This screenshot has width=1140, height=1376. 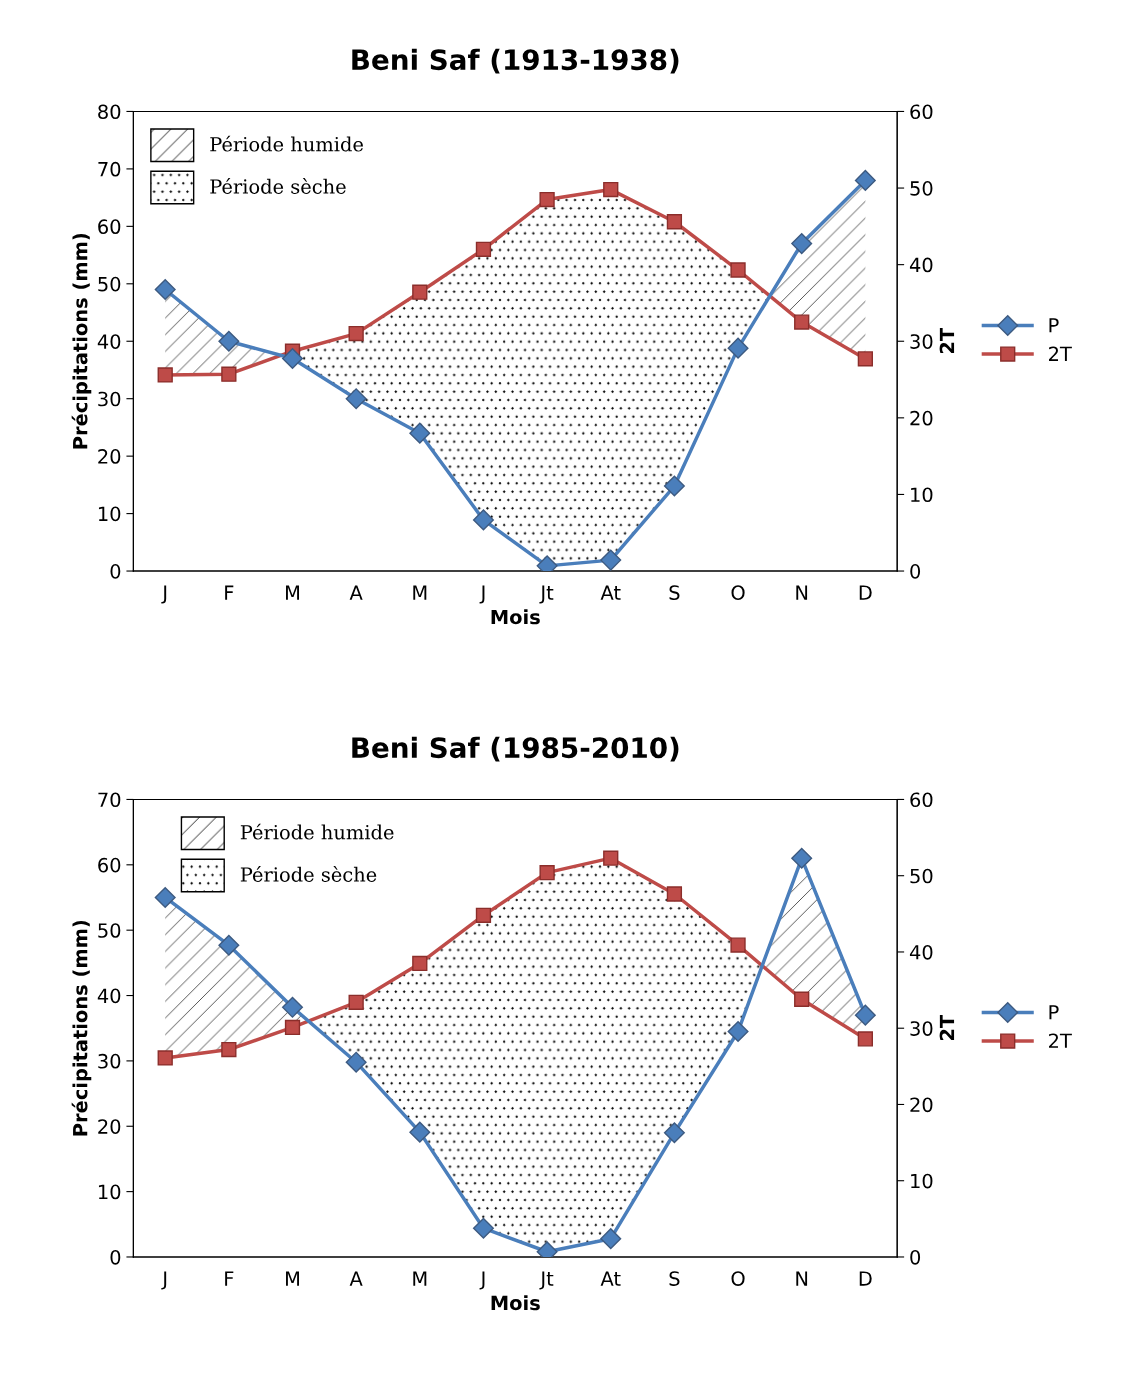 I want to click on x-tick-label: O, so click(x=738, y=1278).